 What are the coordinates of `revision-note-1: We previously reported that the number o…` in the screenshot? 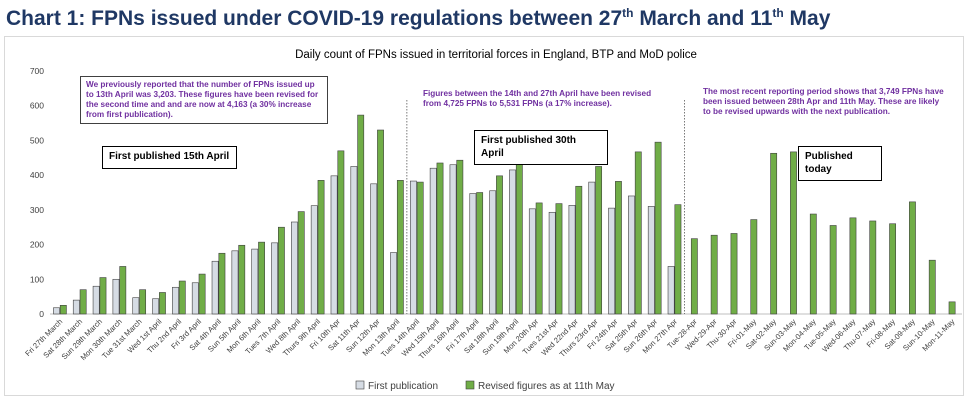 It's located at (204, 100).